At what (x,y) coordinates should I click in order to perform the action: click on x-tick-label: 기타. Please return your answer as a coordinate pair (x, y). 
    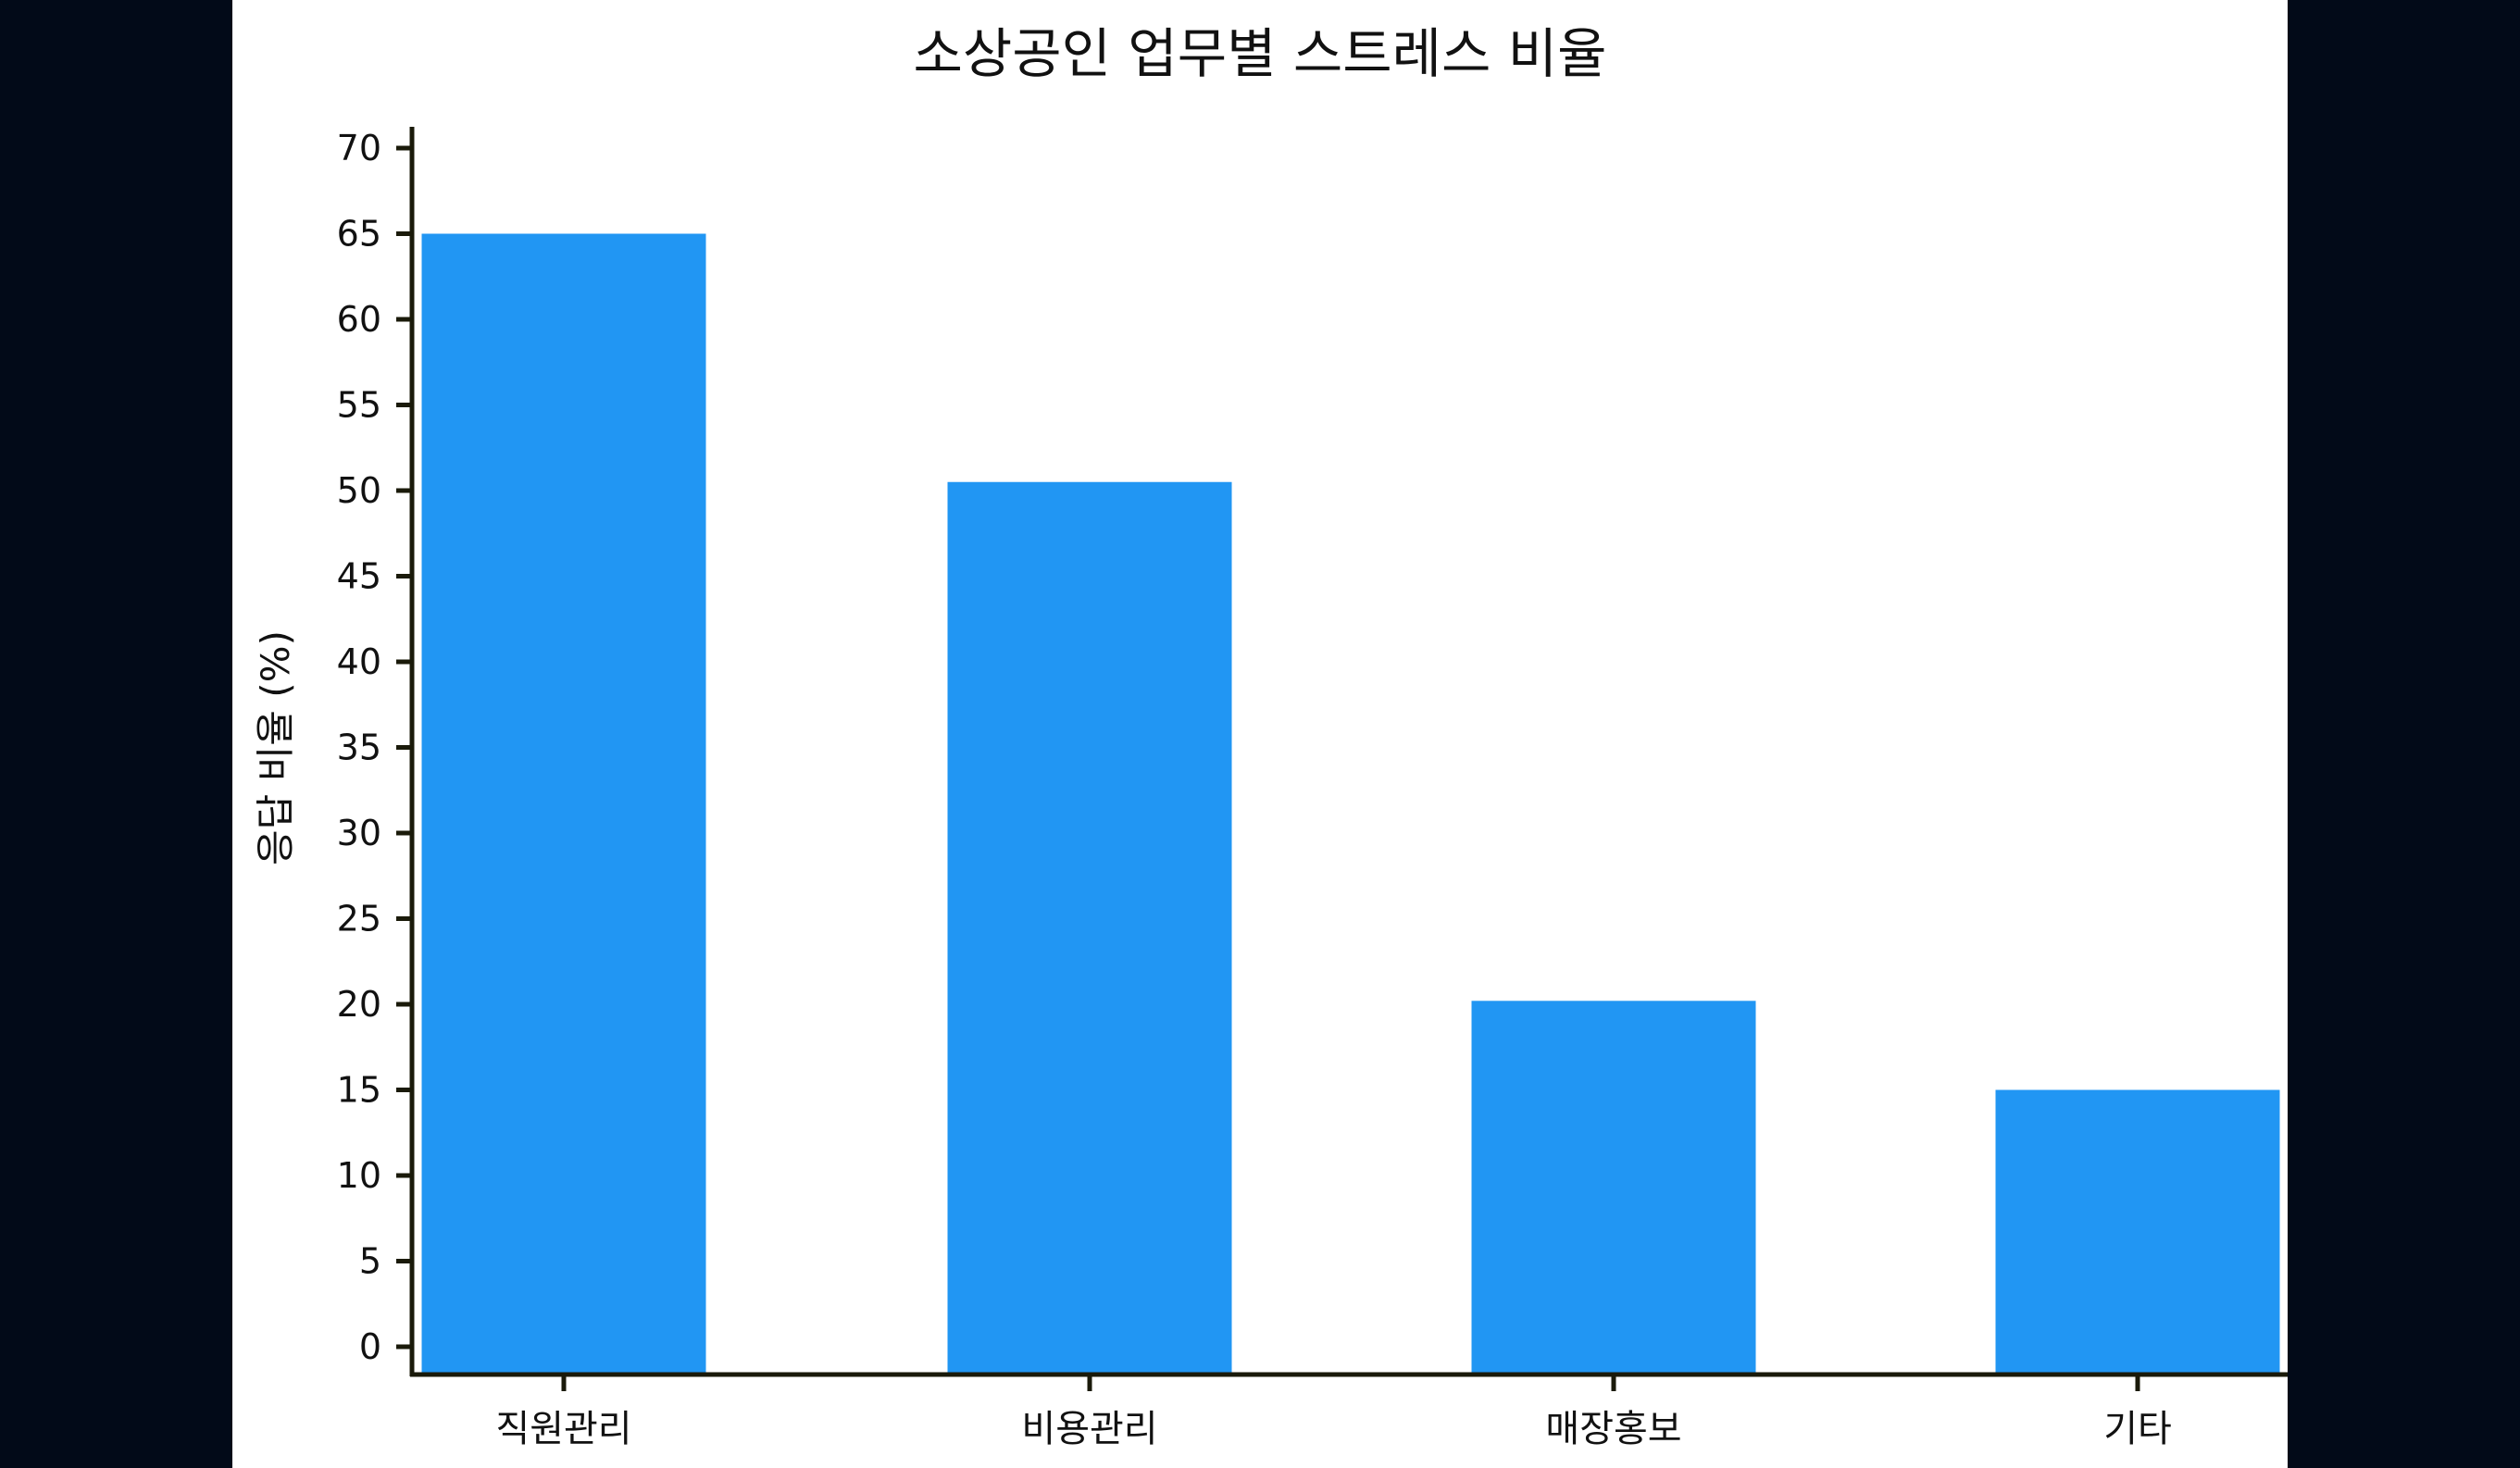
    Looking at the image, I should click on (2137, 1429).